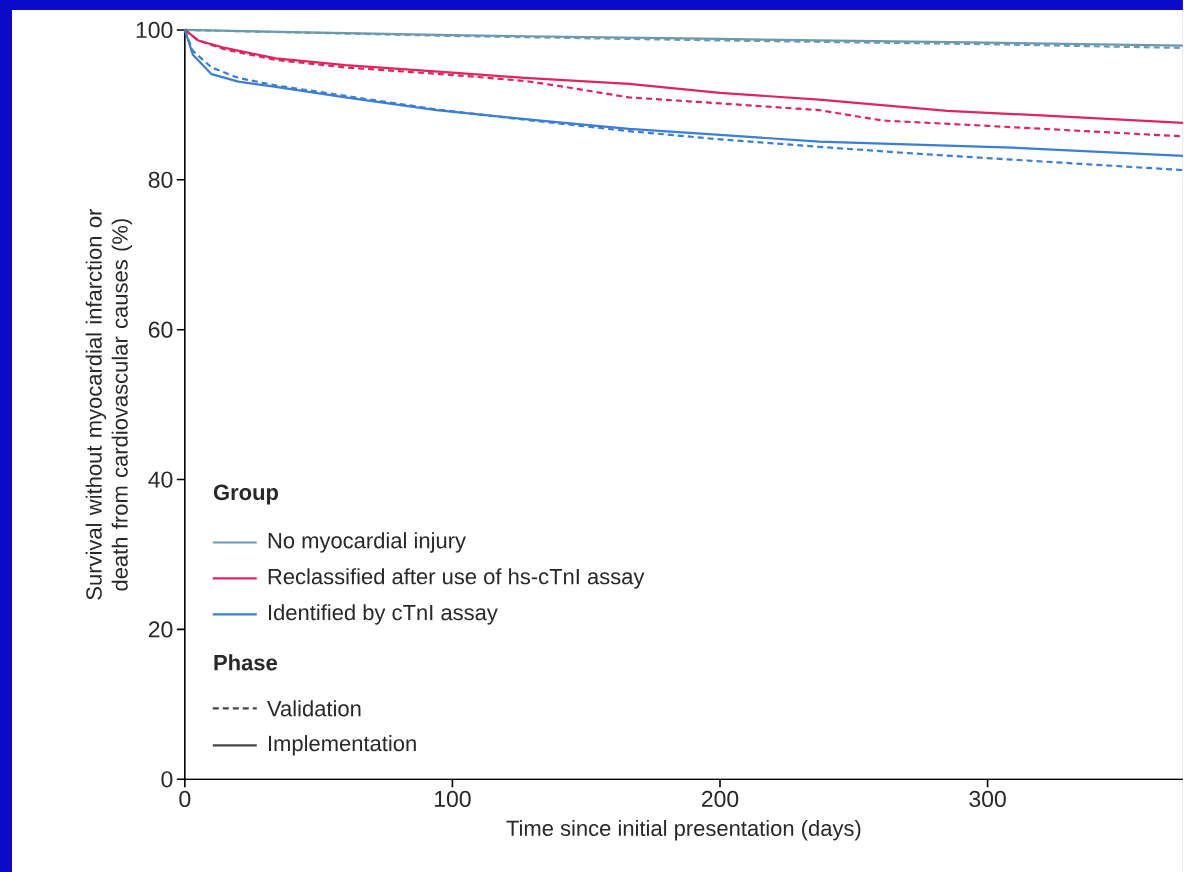 This screenshot has height=872, width=1184. Describe the element at coordinates (453, 798) in the screenshot. I see `x-tick-label: 100` at that location.